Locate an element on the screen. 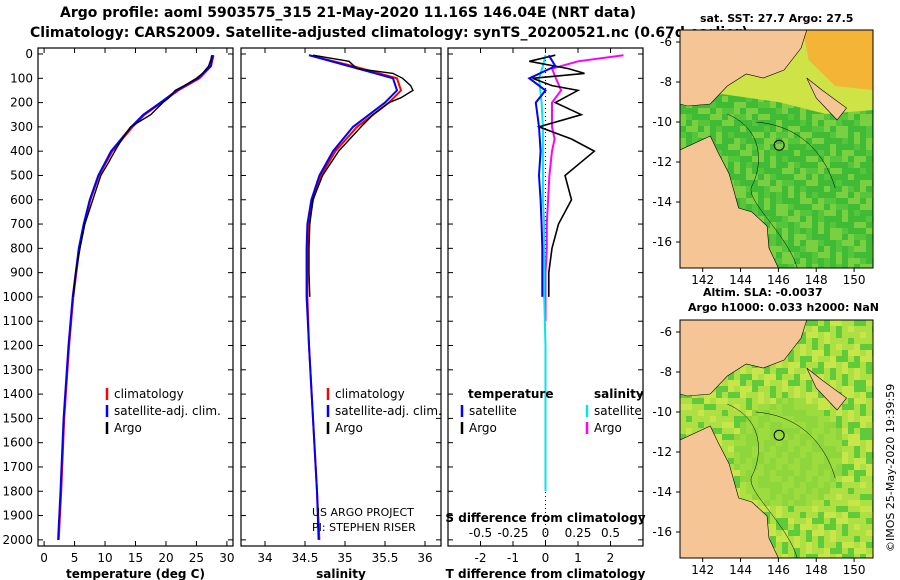 The width and height of the screenshot is (900, 580). salinity-axis-label: salinity is located at coordinates (341, 573).